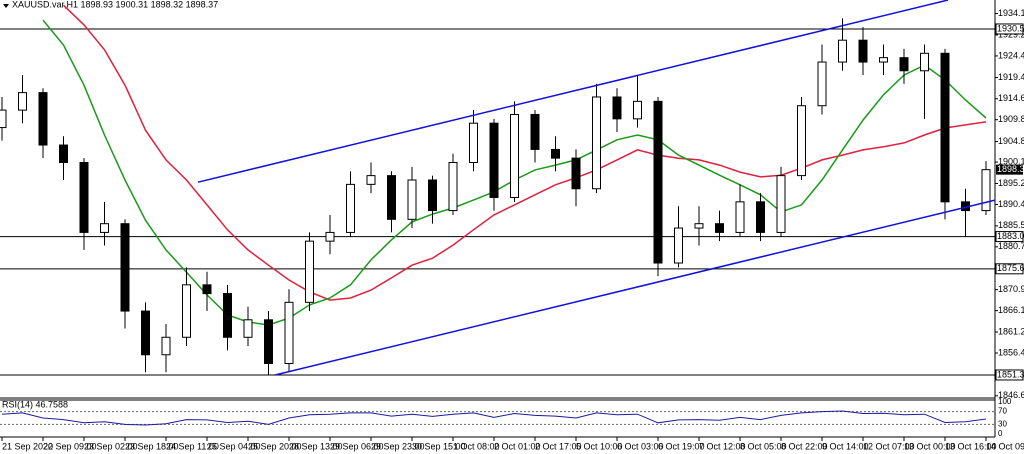 The height and width of the screenshot is (454, 1024). What do you see at coordinates (476, 446) in the screenshot?
I see `x-tick-label: 1 Oct 08:00` at bounding box center [476, 446].